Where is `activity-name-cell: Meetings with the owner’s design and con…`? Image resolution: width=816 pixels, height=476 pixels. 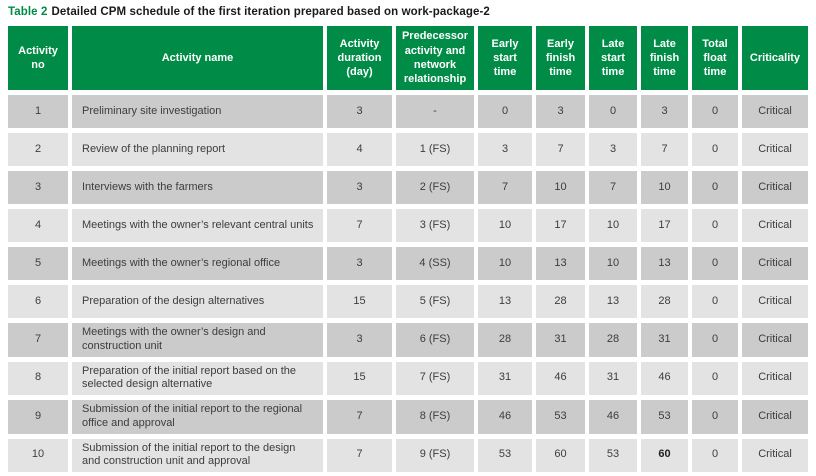
activity-name-cell: Meetings with the owner’s design and con… is located at coordinates (197, 340).